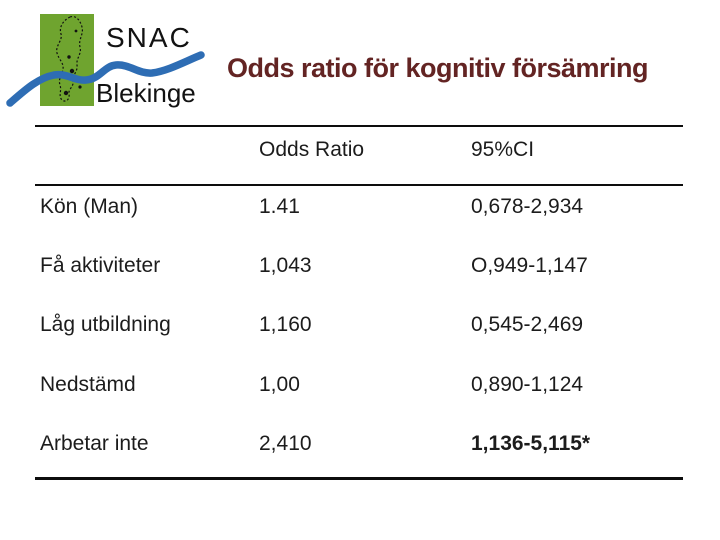 The width and height of the screenshot is (720, 540). Describe the element at coordinates (285, 324) in the screenshot. I see `odds-ratio-value: 1,160` at that location.